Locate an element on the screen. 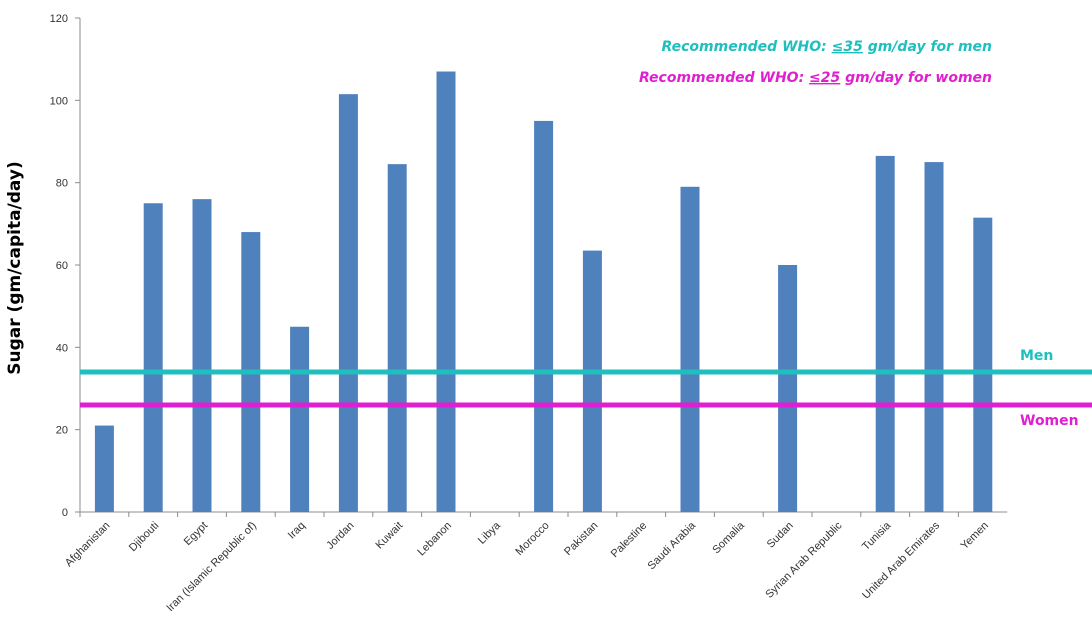 This screenshot has height=632, width=1092. x-tick-label: Palestine is located at coordinates (629, 540).